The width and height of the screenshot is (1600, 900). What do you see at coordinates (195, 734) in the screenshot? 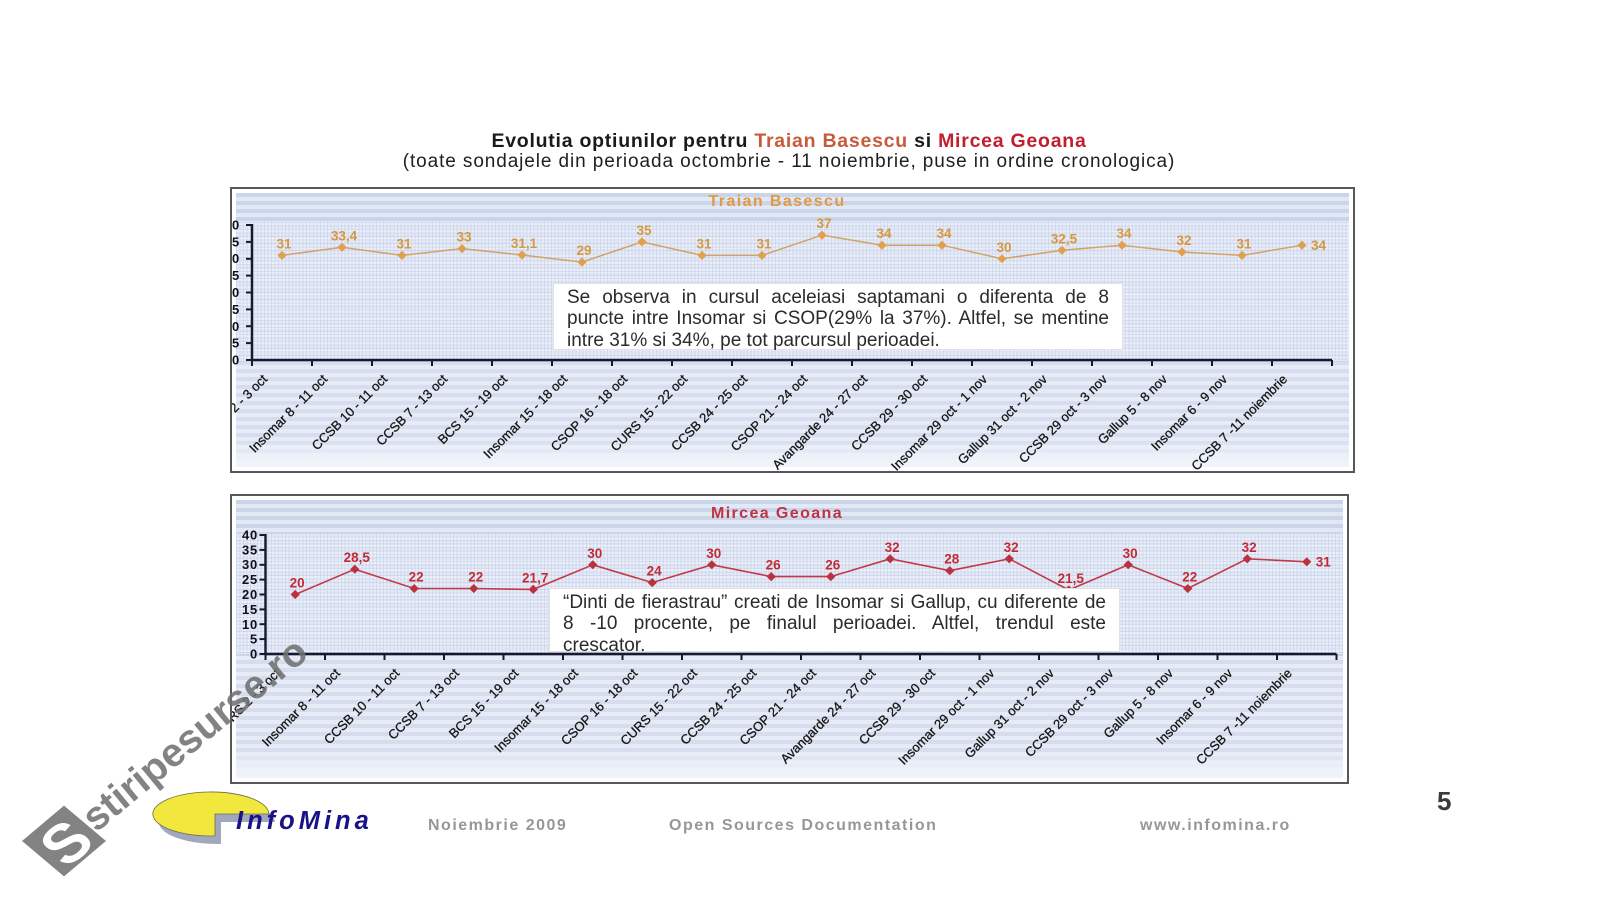
I see `svg-text: stiripesurse.ro` at bounding box center [195, 734].